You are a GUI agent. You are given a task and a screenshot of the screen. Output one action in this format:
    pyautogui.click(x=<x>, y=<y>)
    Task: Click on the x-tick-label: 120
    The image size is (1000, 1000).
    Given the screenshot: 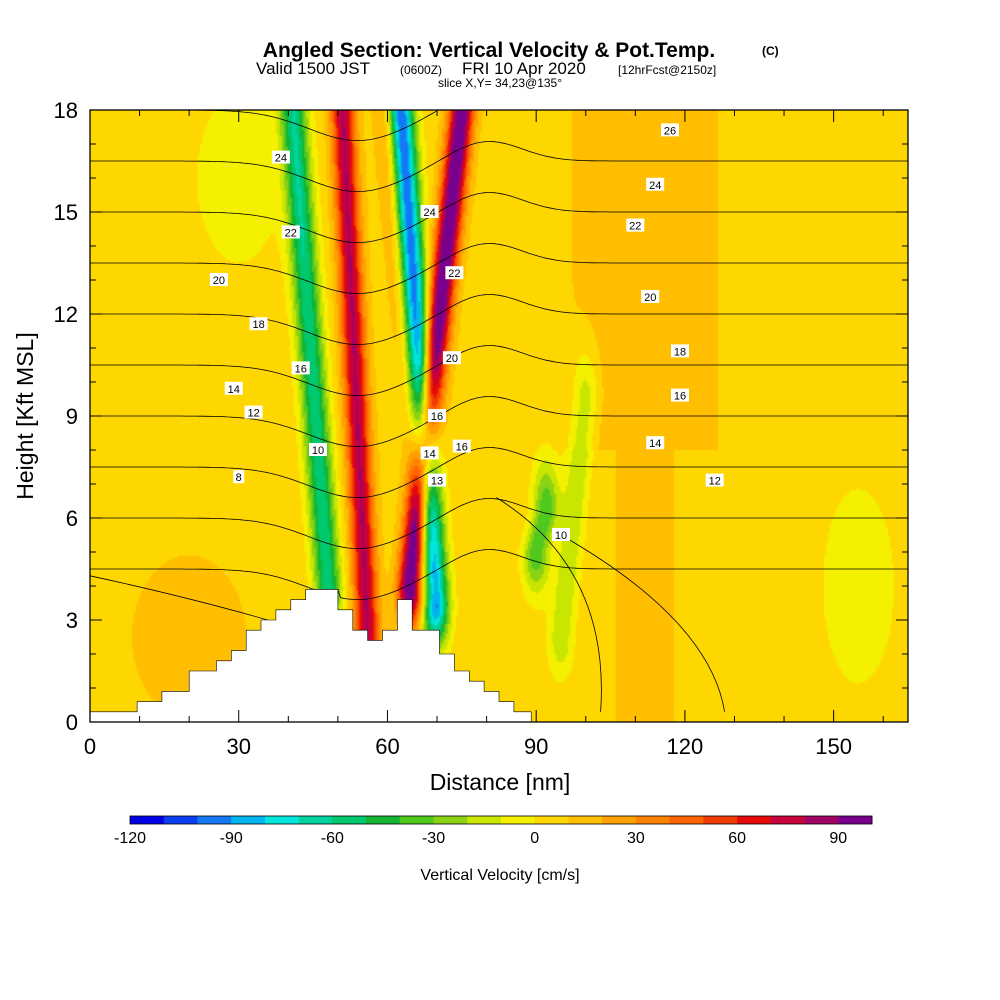 What is the action you would take?
    pyautogui.click(x=685, y=746)
    